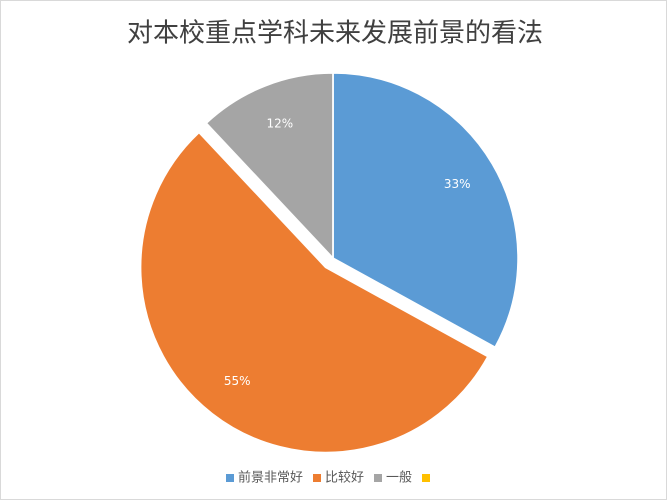 This screenshot has height=504, width=672. What do you see at coordinates (269, 166) in the screenshot?
I see `pie-slice` at bounding box center [269, 166].